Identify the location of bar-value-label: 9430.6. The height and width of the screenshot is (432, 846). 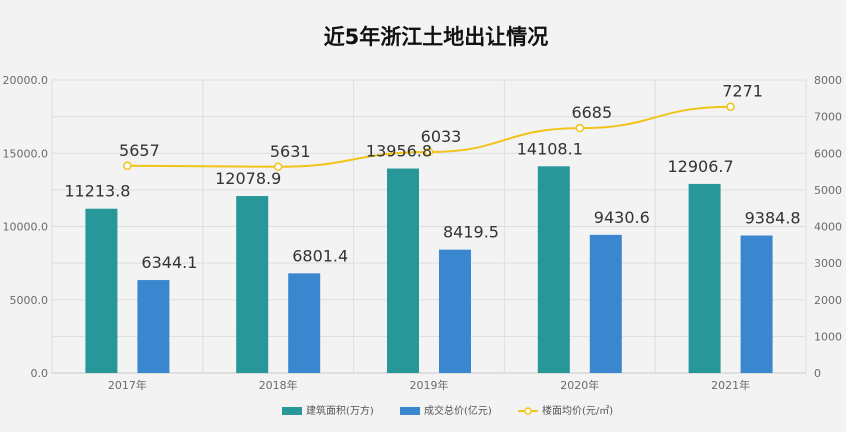
(622, 217).